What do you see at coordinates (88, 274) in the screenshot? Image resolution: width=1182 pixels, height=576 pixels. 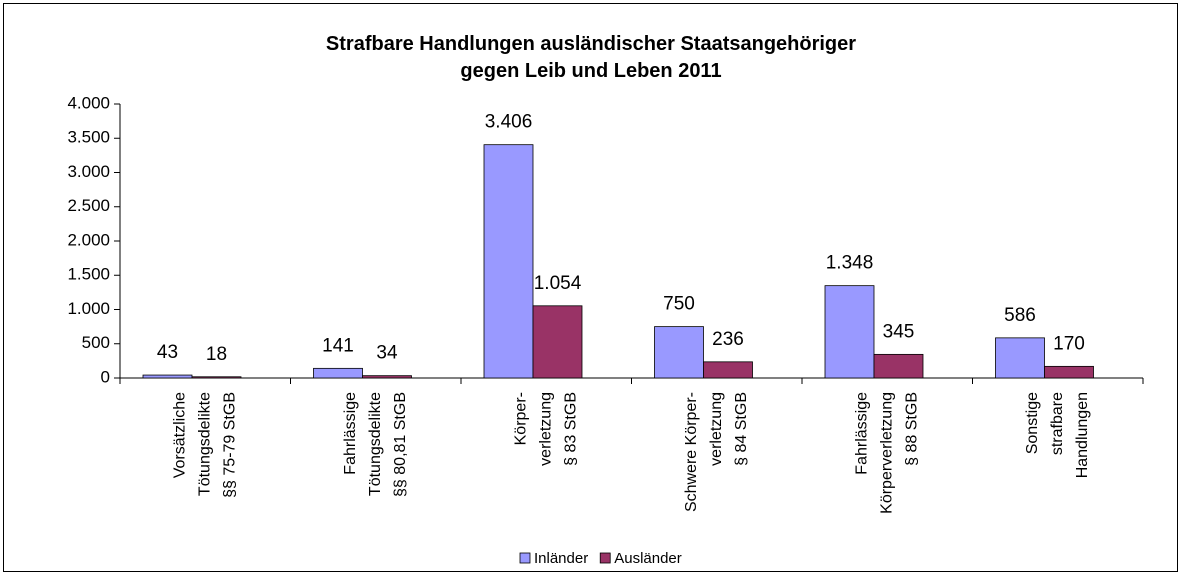 I see `y-tick-label: 1.500` at bounding box center [88, 274].